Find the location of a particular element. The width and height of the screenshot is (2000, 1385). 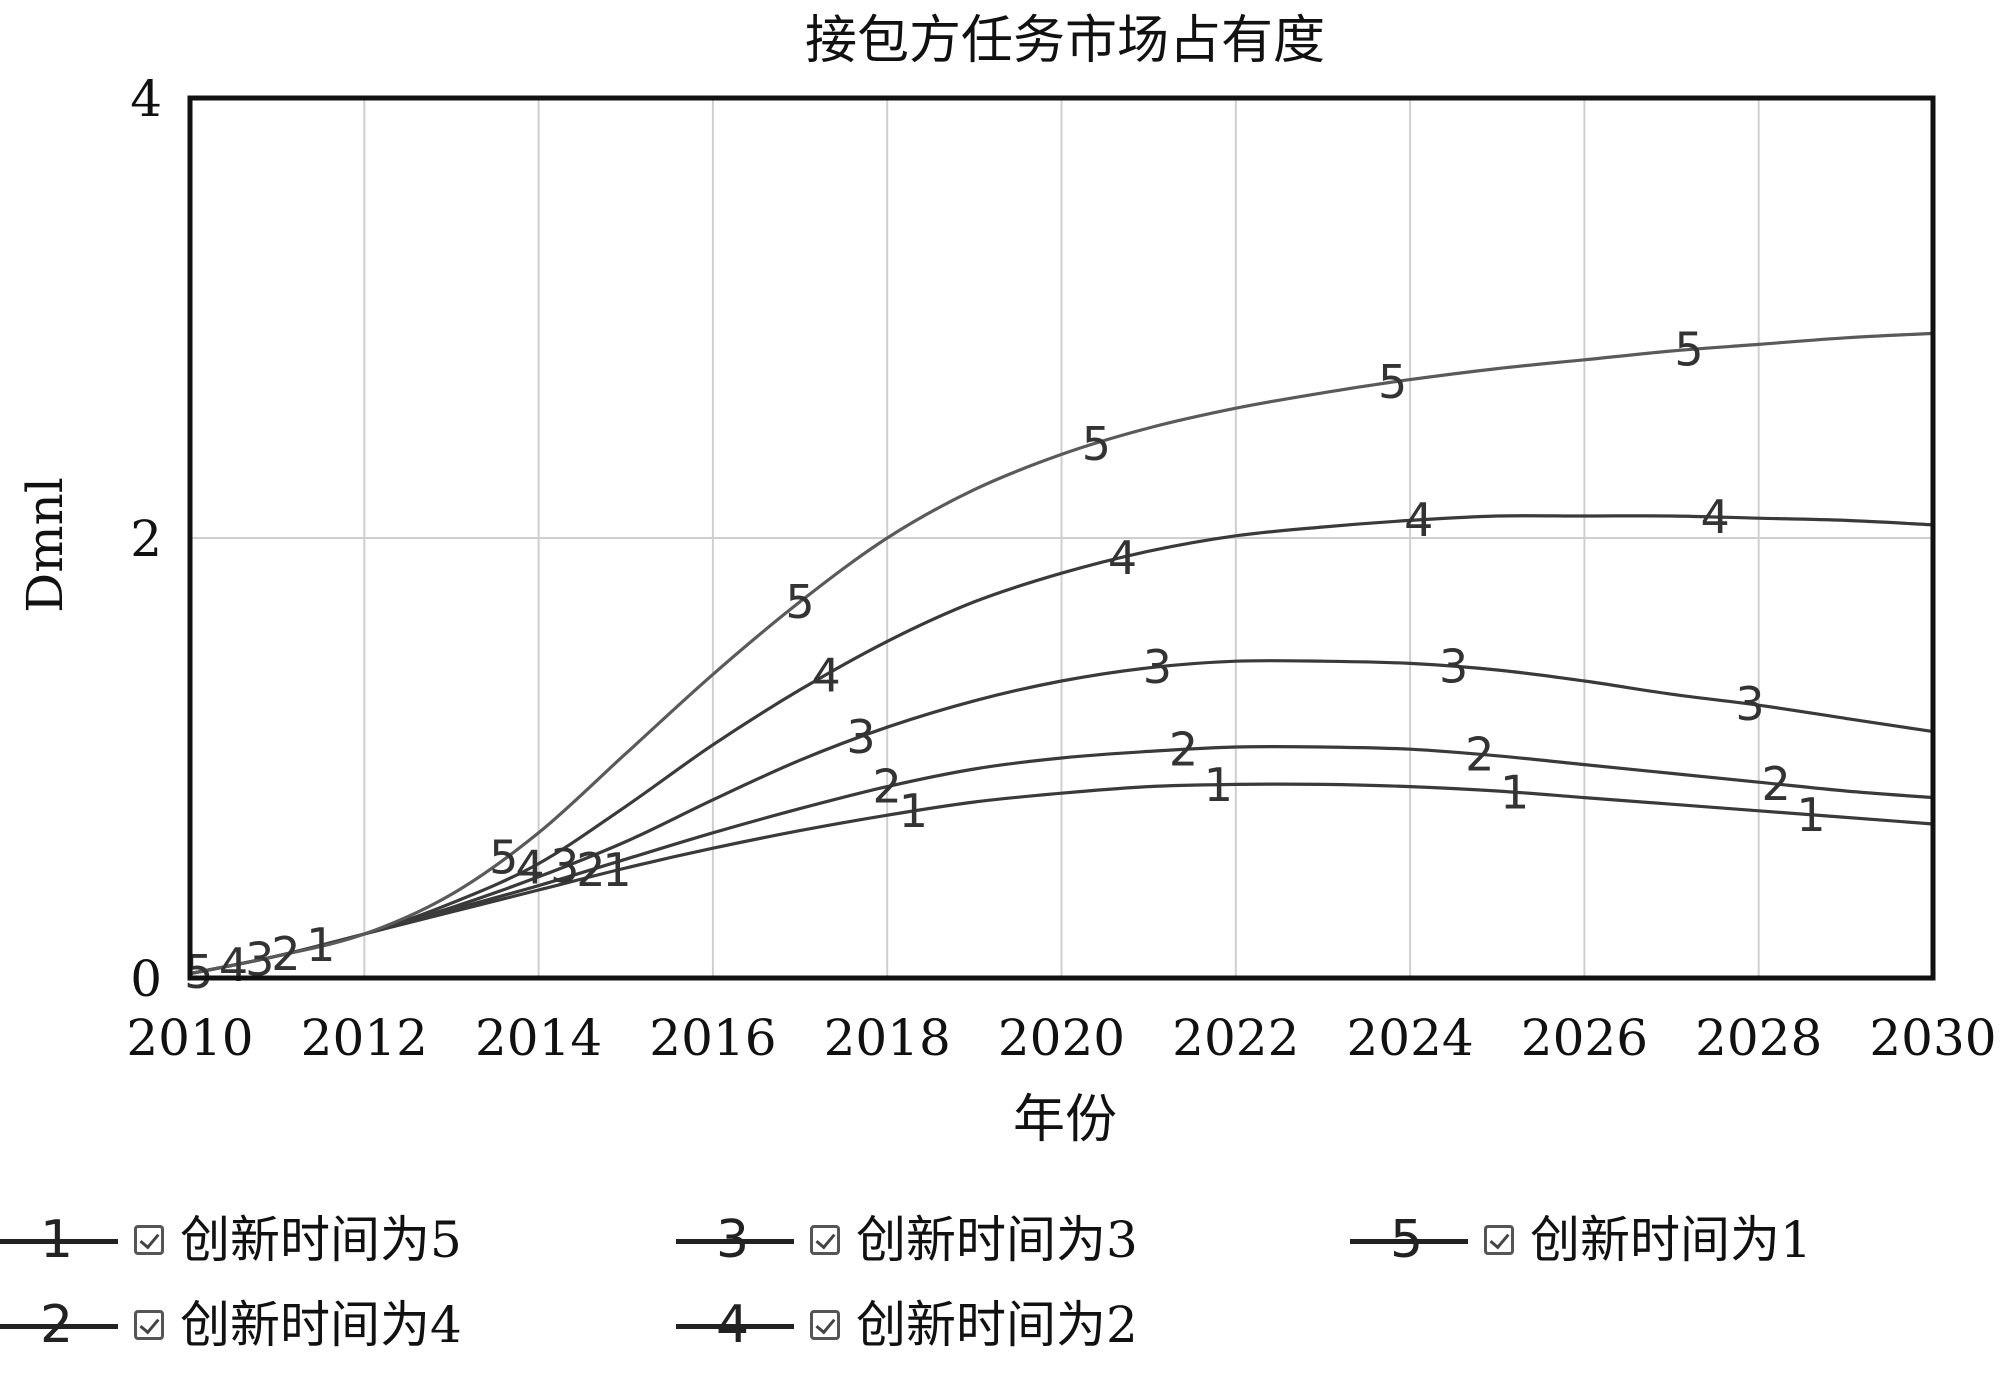

x-tick-label: 2026 is located at coordinates (1584, 1038).